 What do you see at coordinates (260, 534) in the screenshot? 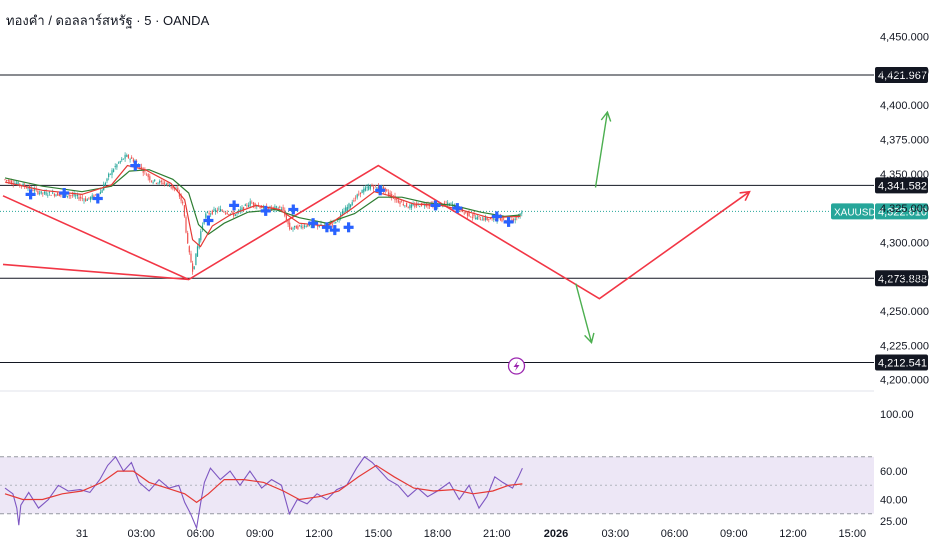
I see `x-tick-label: 09:00` at bounding box center [260, 534].